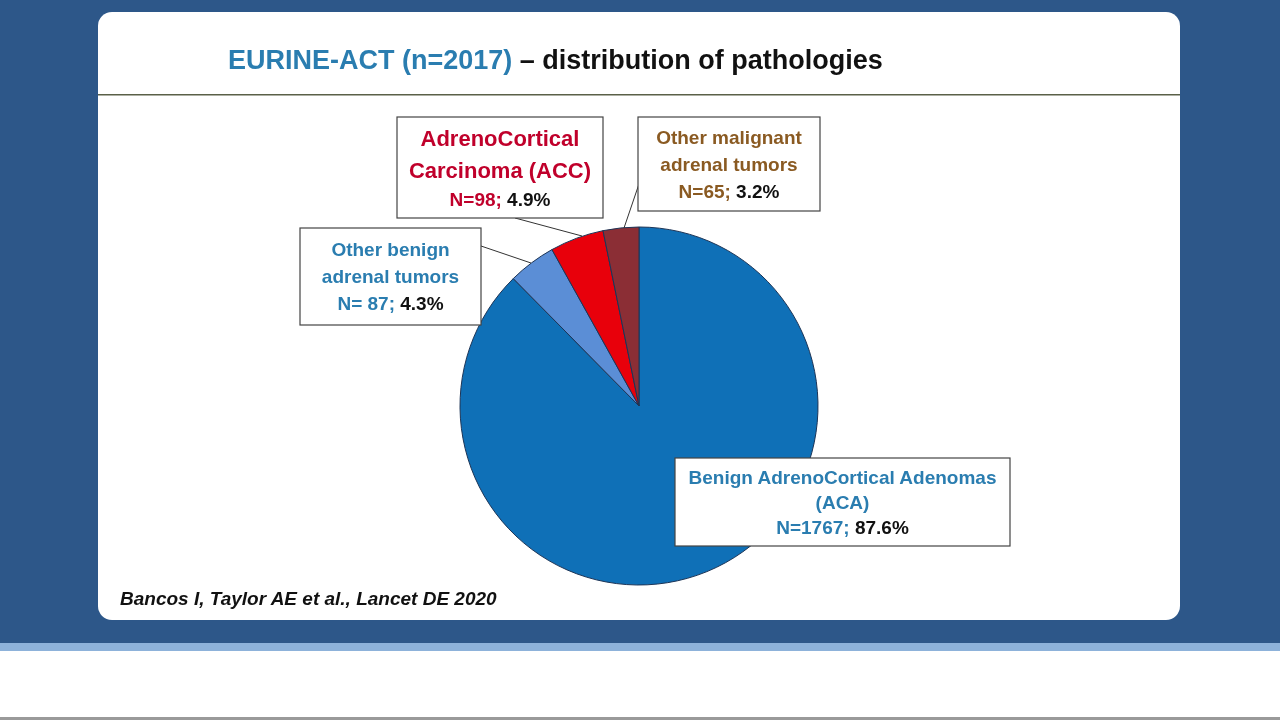 This screenshot has width=1280, height=720. Describe the element at coordinates (500, 199) in the screenshot. I see `data-label: N=98; 4.9%` at that location.